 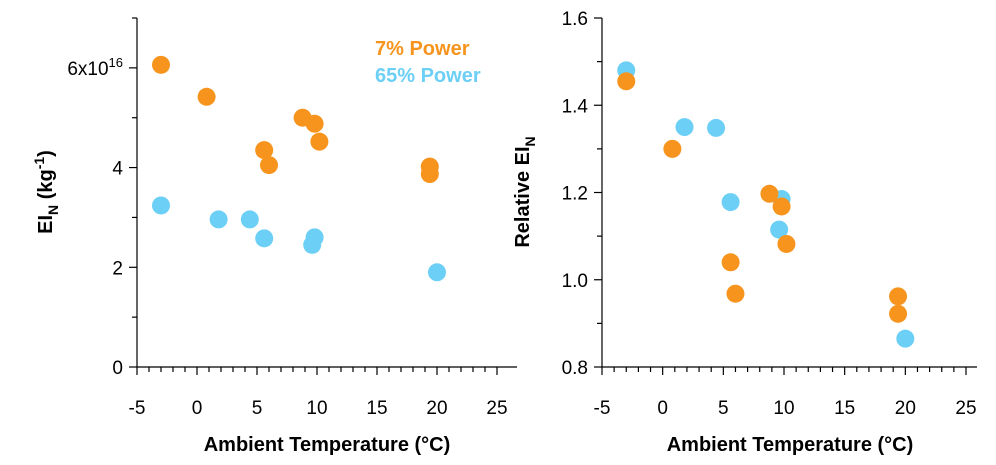 I want to click on y-tick-label: 4, so click(x=117, y=169).